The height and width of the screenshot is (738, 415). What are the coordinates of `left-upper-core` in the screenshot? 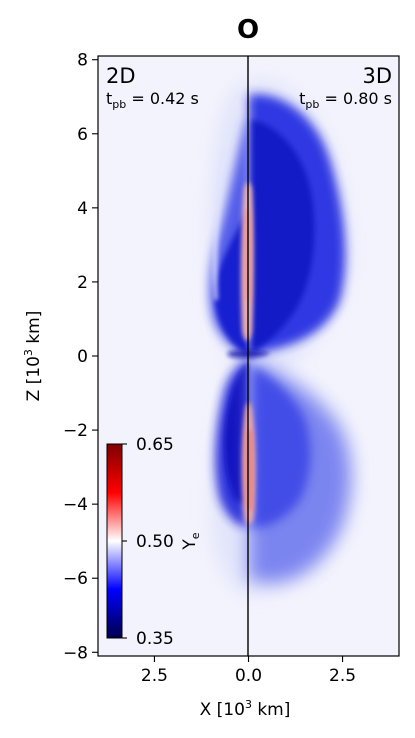 It's located at (231, 282).